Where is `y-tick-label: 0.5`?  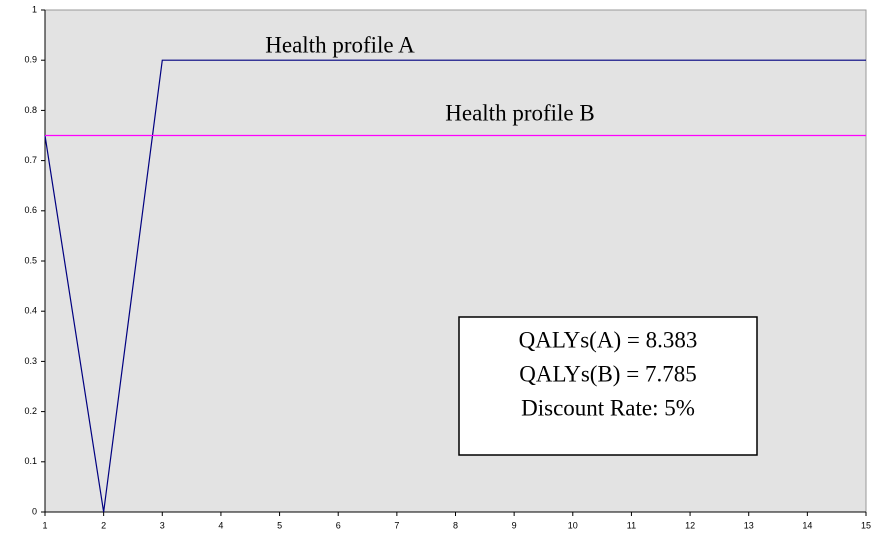 y-tick-label: 0.5 is located at coordinates (30, 260).